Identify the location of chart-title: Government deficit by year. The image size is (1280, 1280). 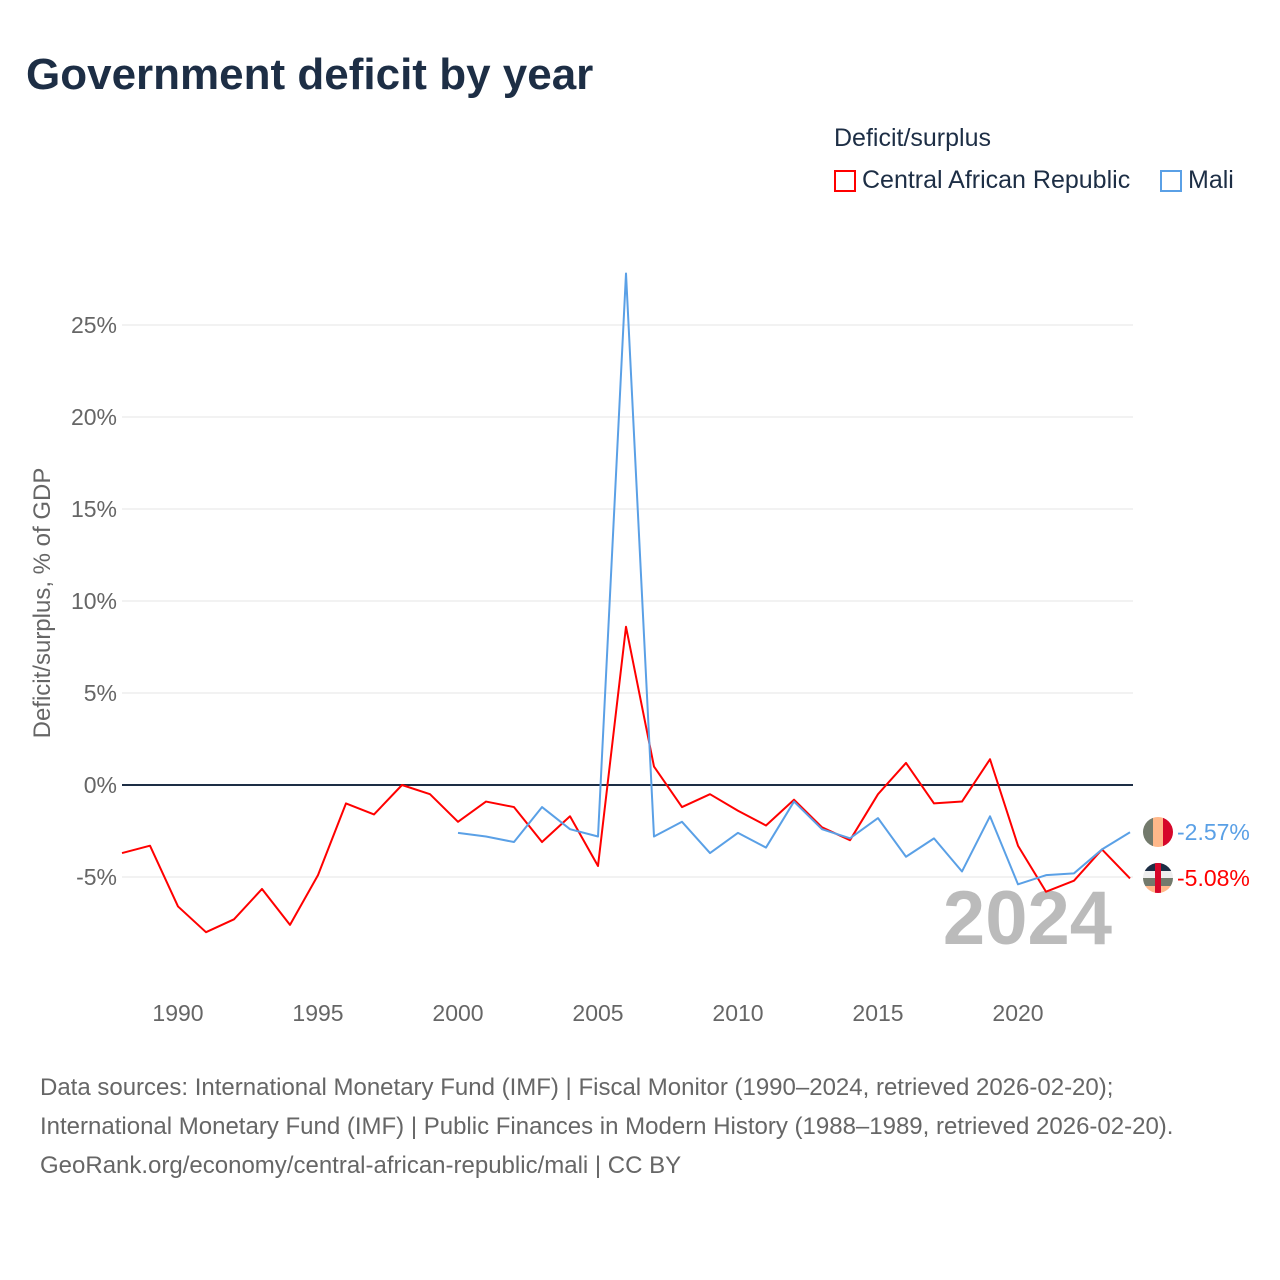
(310, 74).